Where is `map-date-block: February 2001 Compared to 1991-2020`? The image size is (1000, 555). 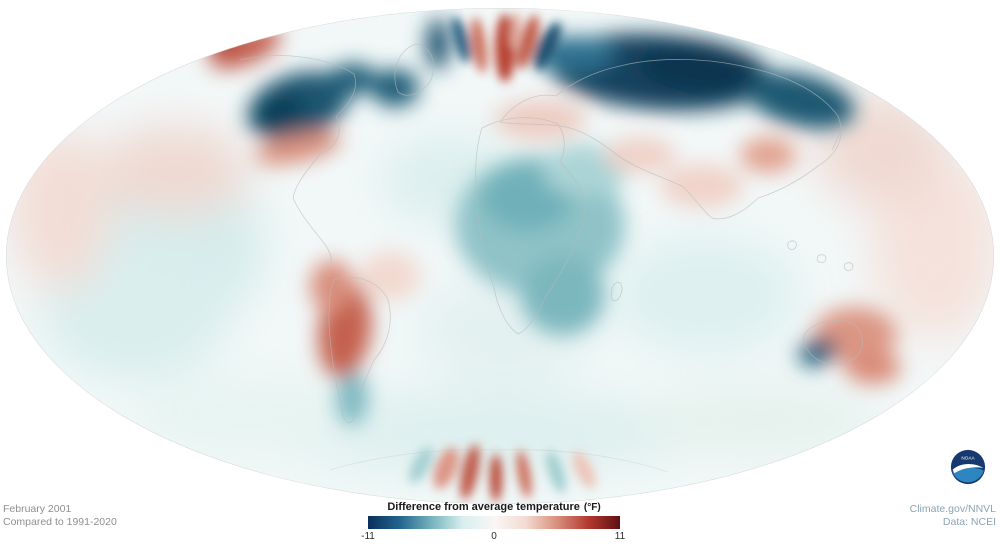 map-date-block: February 2001 Compared to 1991-2020 is located at coordinates (60, 516).